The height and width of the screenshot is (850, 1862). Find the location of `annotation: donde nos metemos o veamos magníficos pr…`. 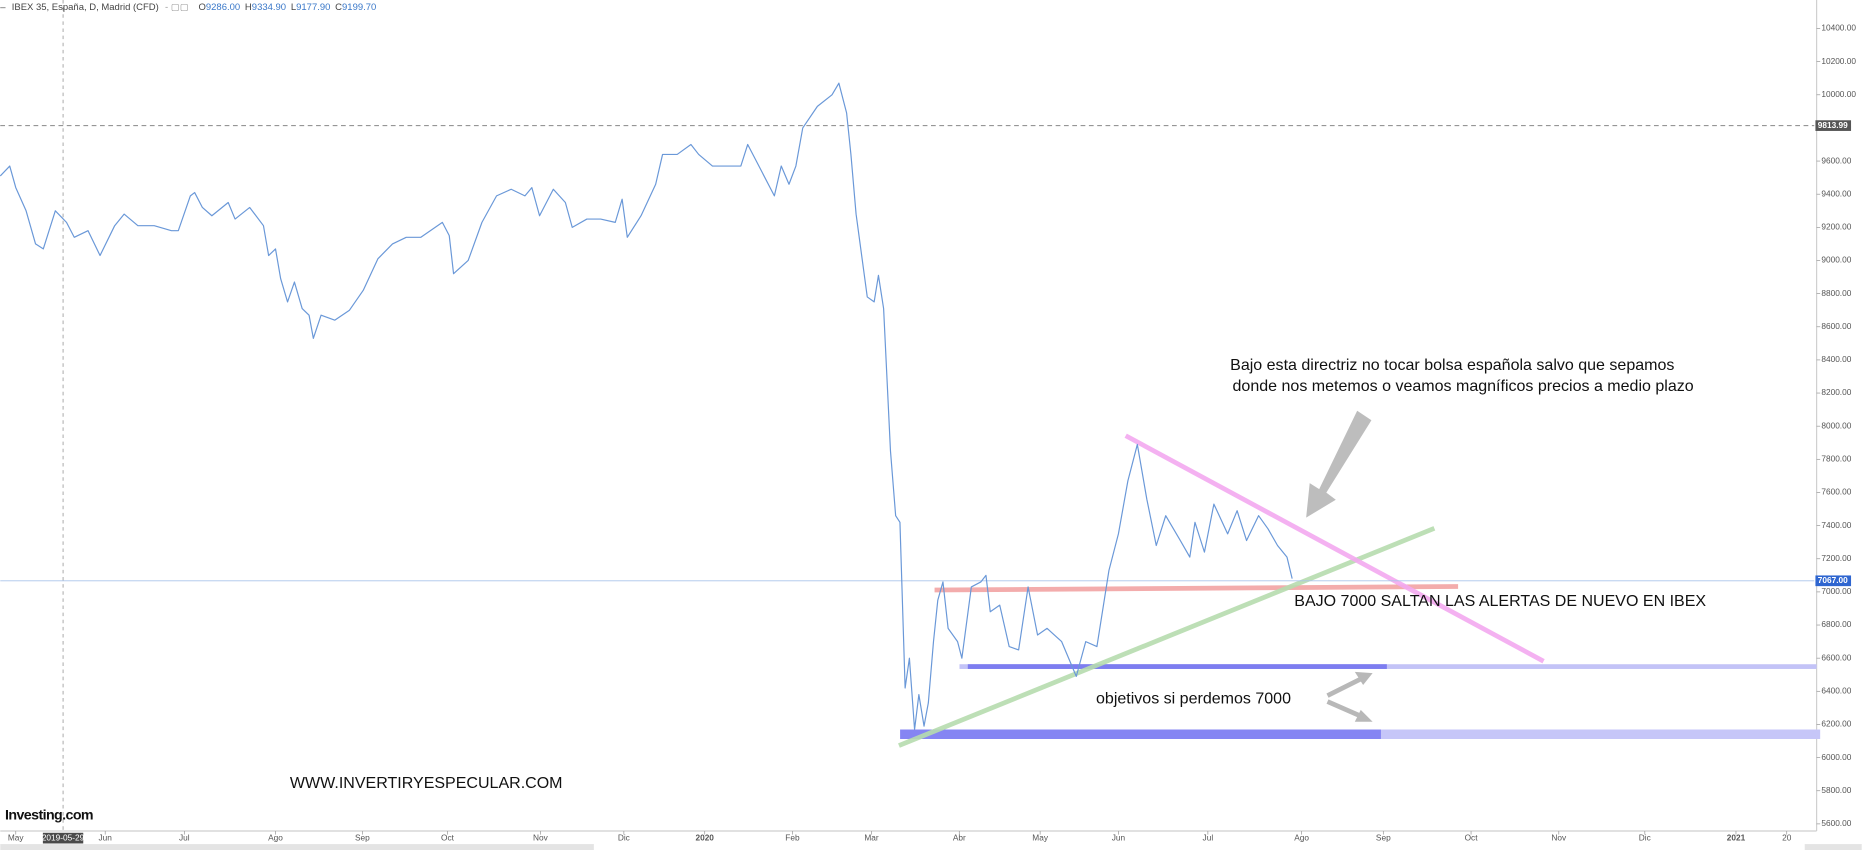

annotation: donde nos metemos o veamos magníficos pr… is located at coordinates (1463, 386).